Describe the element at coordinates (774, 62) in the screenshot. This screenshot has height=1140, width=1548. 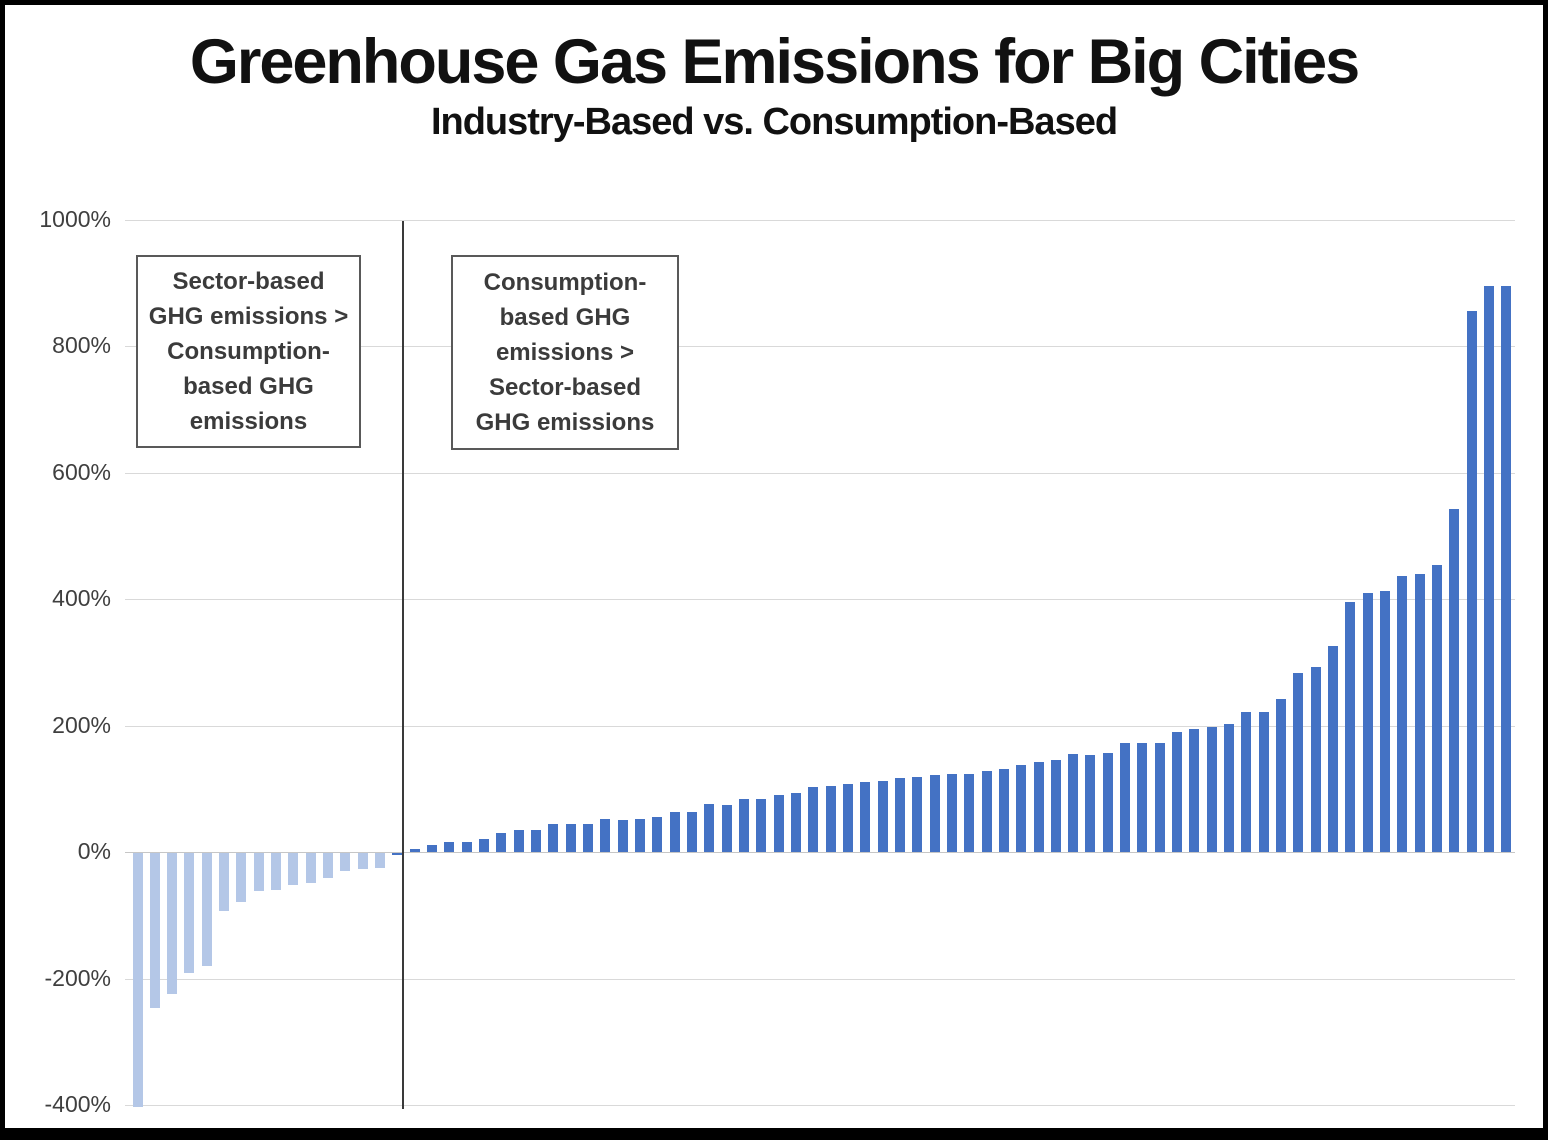
I see `page-title: Greenhouse Gas Emissions for Big Cities` at that location.